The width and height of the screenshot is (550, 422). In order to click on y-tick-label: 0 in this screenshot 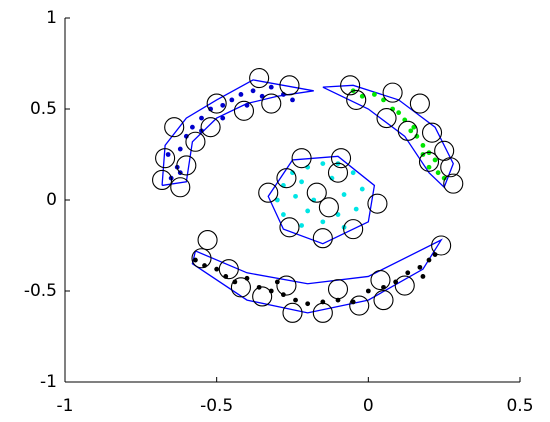, I will do `click(51, 200)`.